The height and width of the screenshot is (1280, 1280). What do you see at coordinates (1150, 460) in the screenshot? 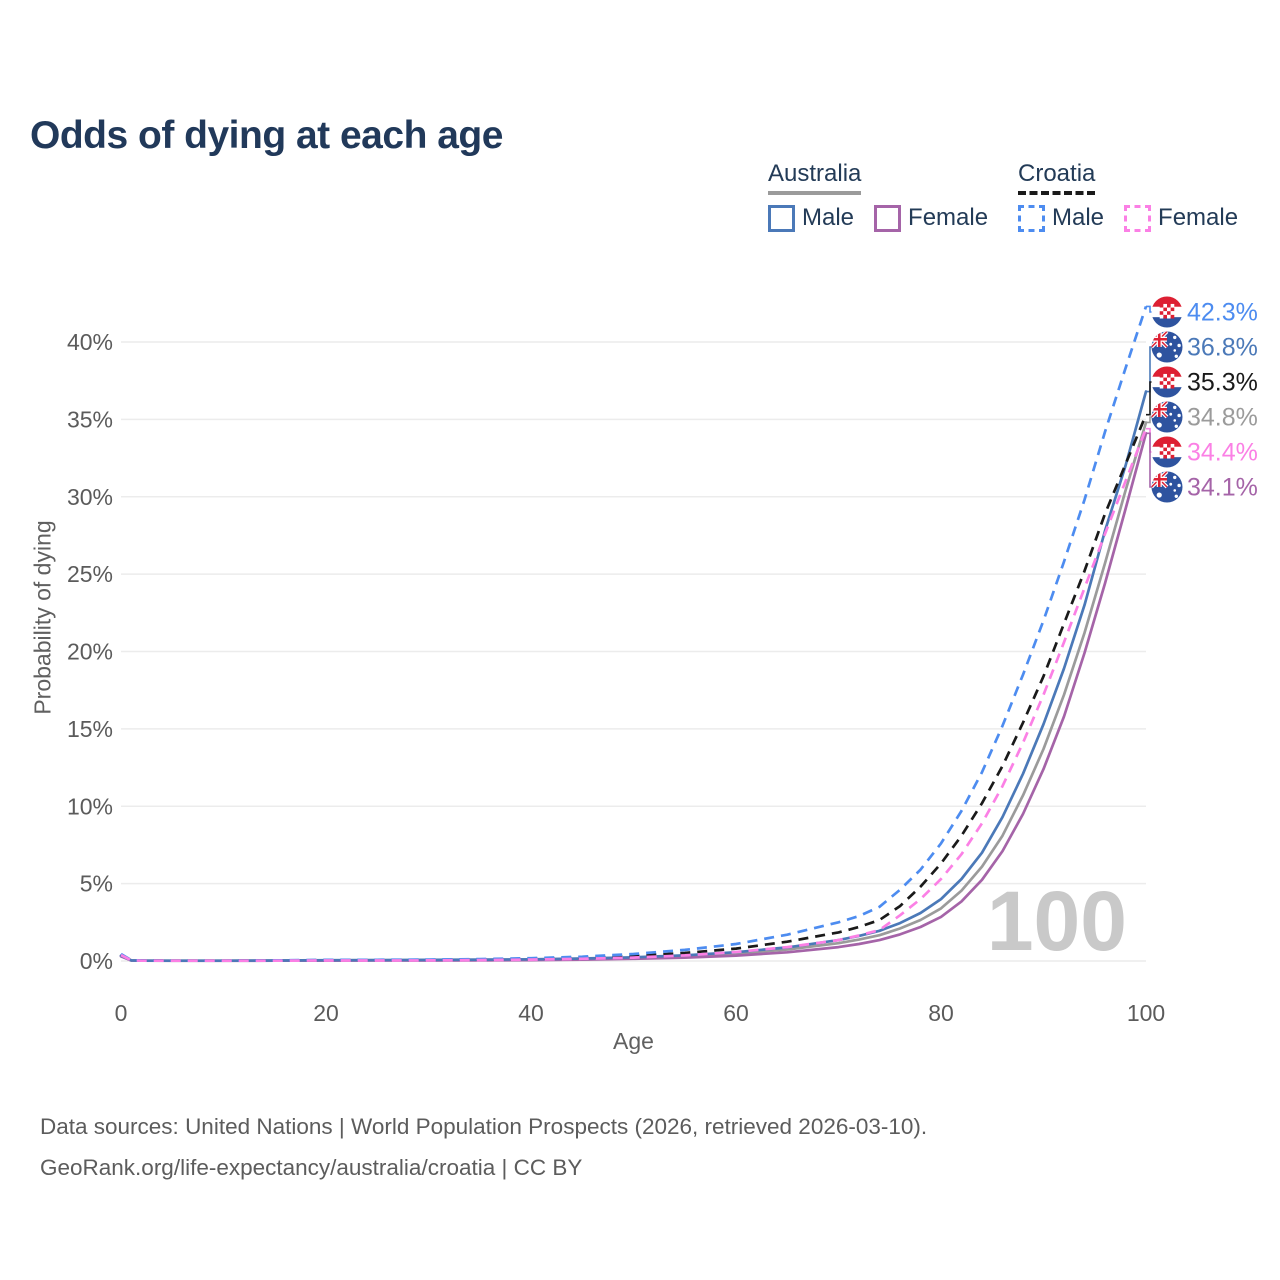
I see `end-label-connector` at bounding box center [1150, 460].